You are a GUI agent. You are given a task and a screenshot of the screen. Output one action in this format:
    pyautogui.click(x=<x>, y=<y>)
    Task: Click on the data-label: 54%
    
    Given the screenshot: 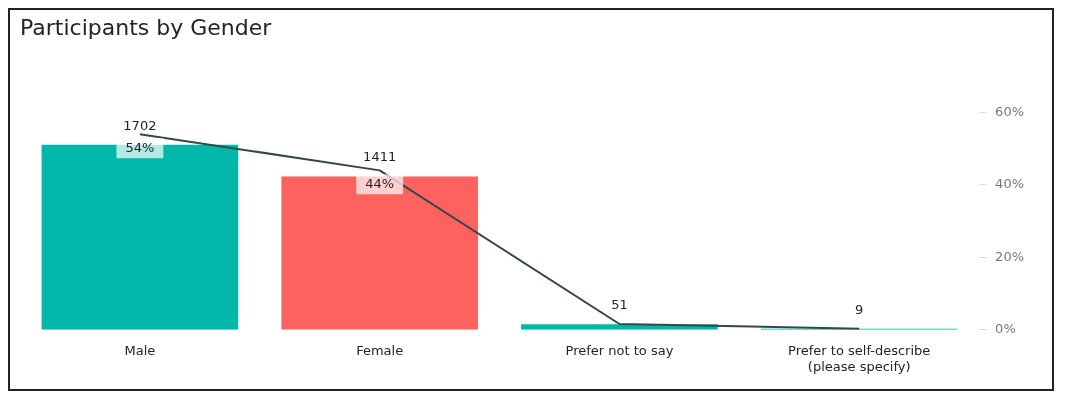 What is the action you would take?
    pyautogui.click(x=140, y=147)
    